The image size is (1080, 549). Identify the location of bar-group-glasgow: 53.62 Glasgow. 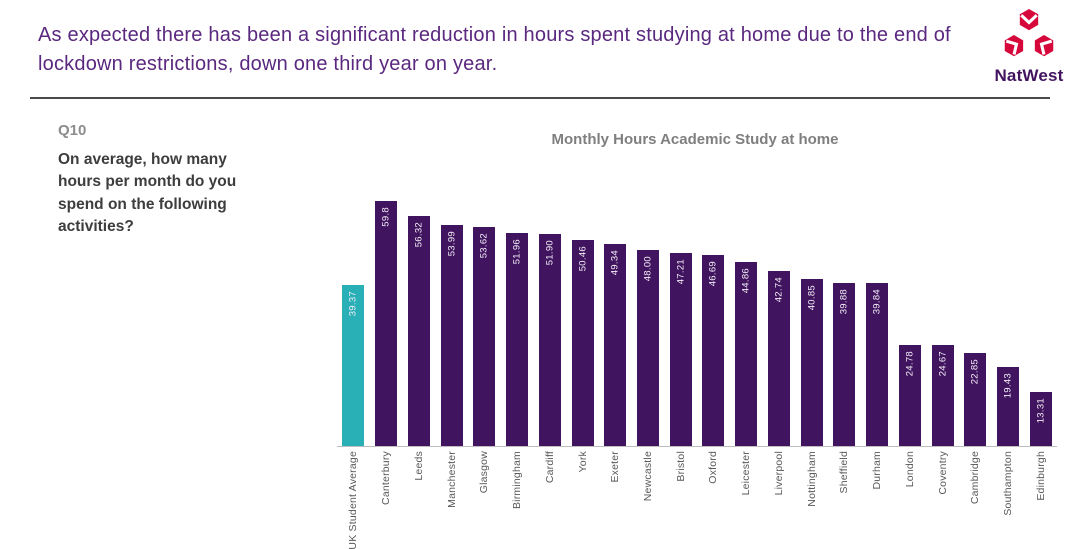
(484, 336).